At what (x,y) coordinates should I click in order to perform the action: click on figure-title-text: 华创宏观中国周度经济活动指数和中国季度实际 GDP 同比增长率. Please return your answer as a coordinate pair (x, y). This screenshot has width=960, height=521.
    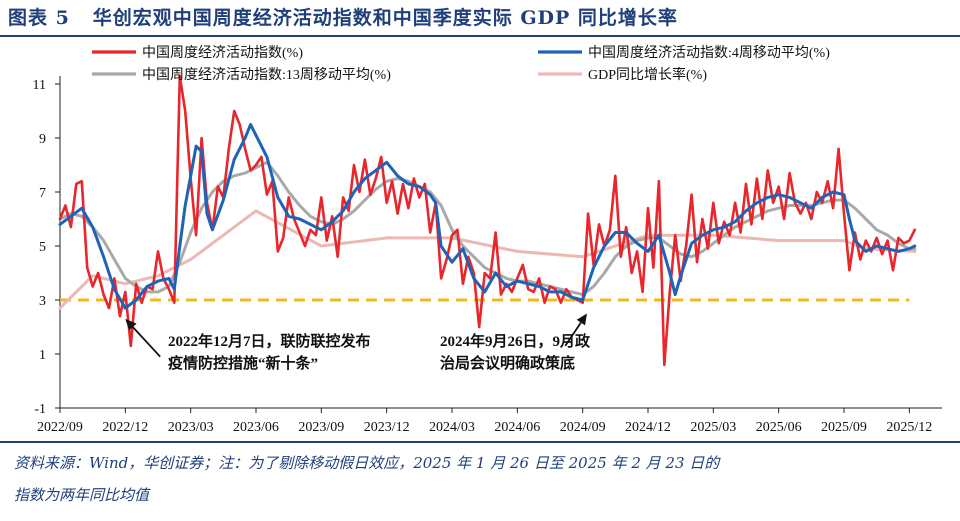
    Looking at the image, I should click on (385, 18).